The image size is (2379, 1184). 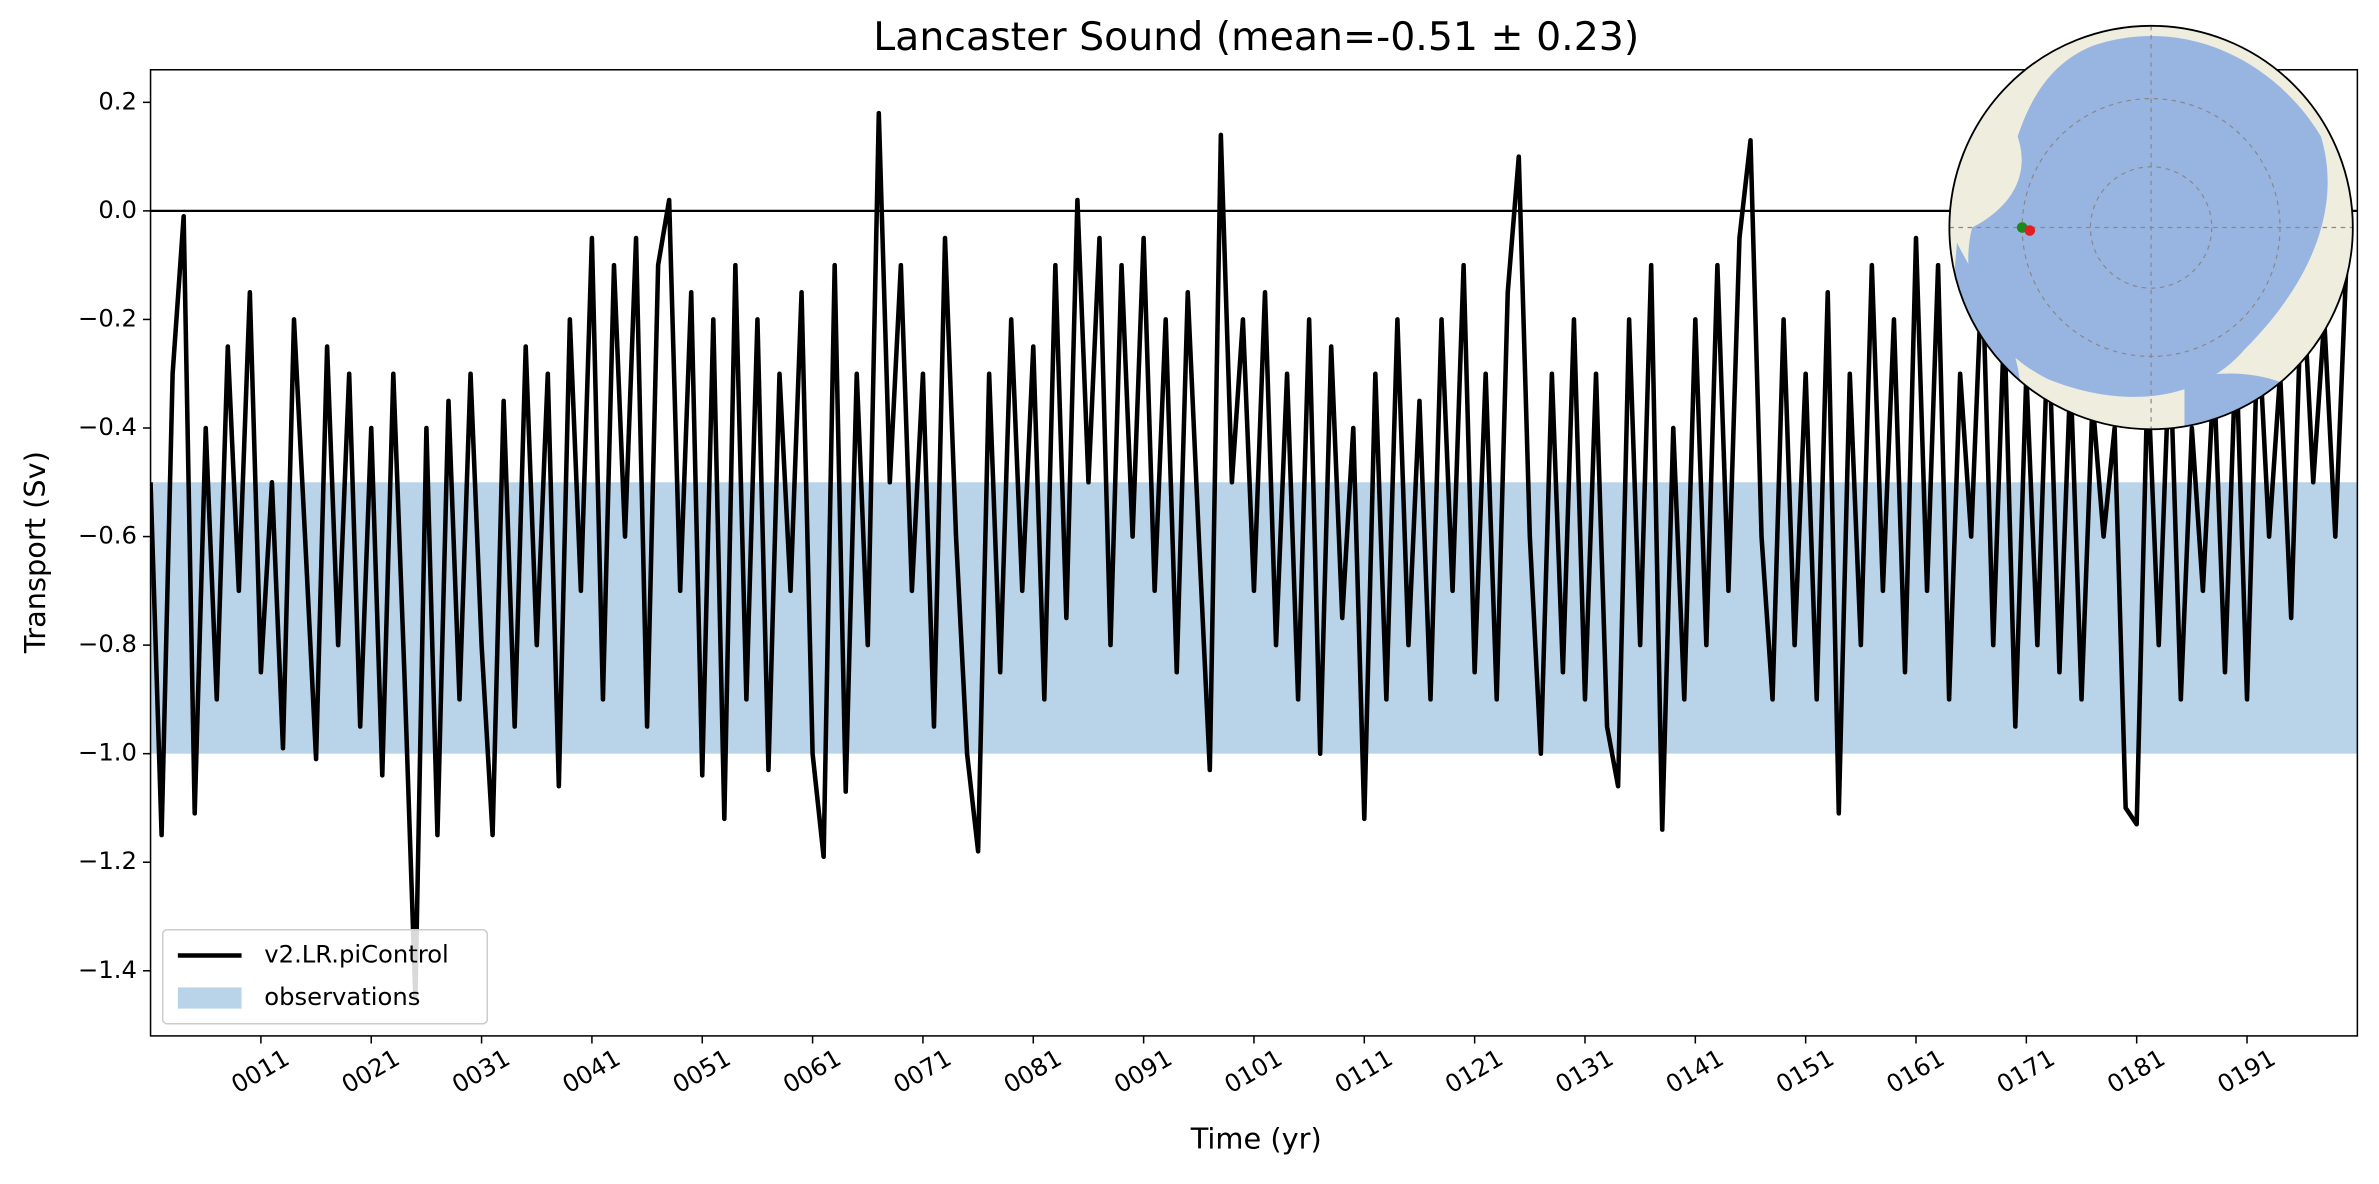 What do you see at coordinates (2246, 1071) in the screenshot?
I see `x-tick-label: 0191` at bounding box center [2246, 1071].